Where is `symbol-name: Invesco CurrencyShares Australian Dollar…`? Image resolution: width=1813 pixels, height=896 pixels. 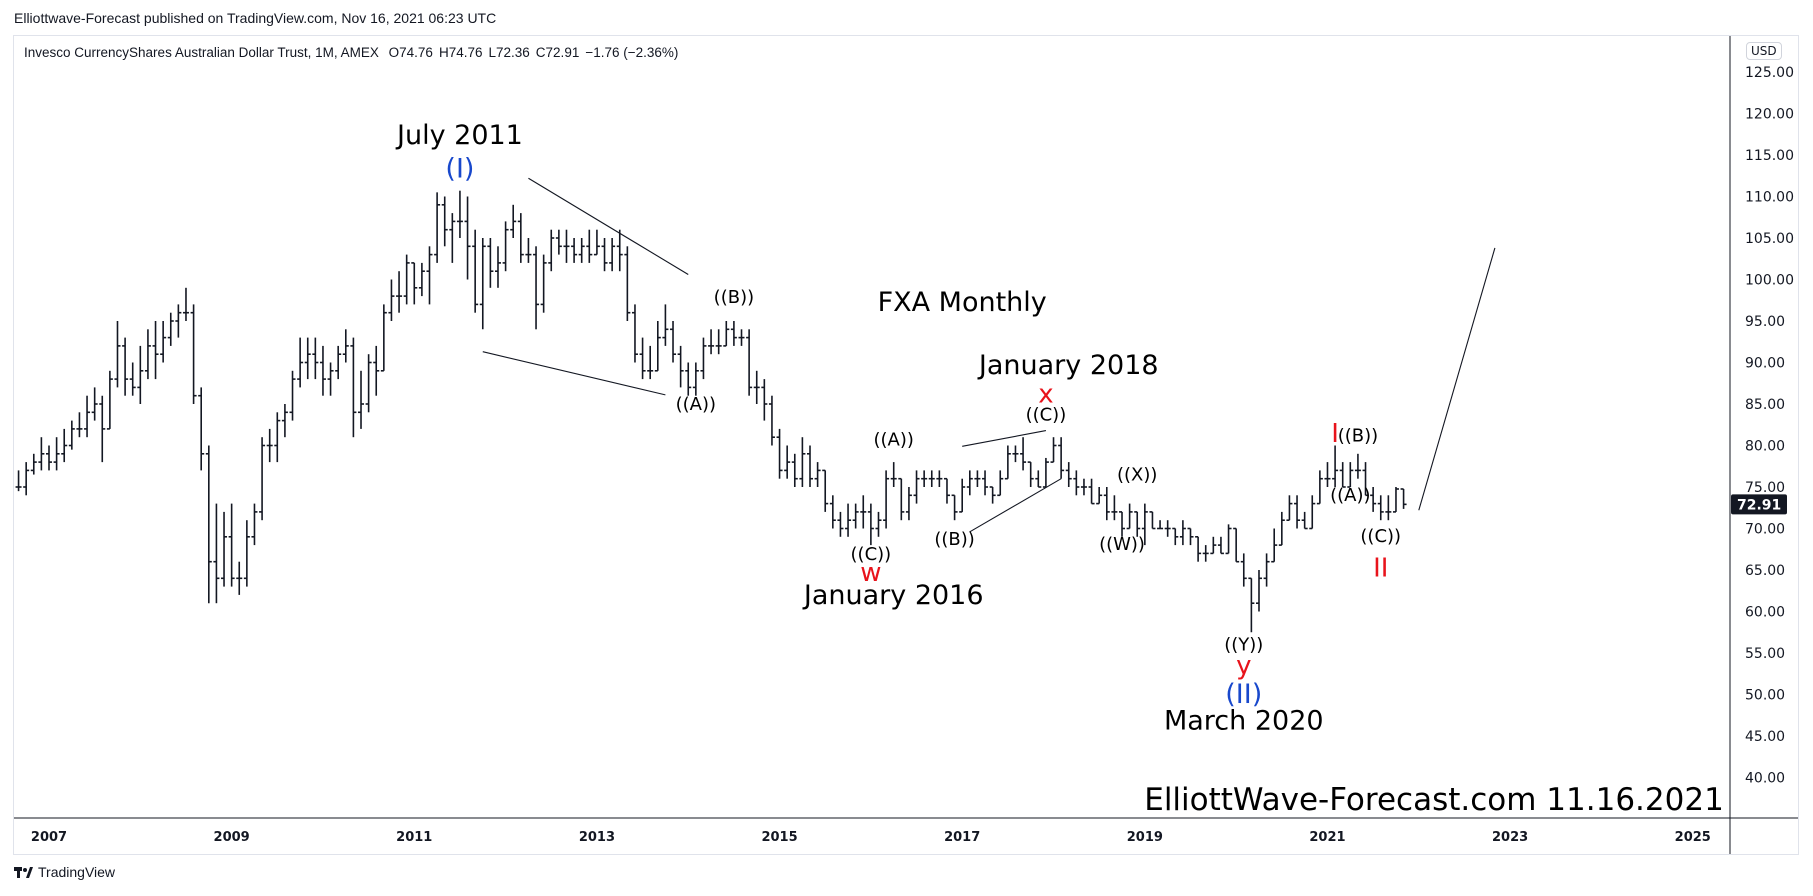 symbol-name: Invesco CurrencyShares Australian Dollar… is located at coordinates (201, 52).